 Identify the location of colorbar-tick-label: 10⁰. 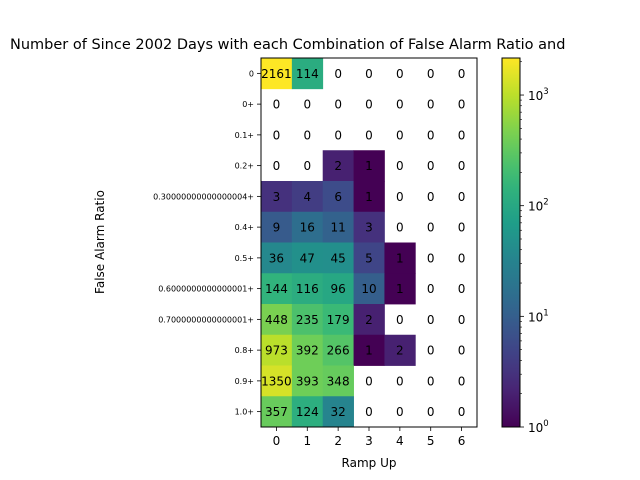
(538, 427).